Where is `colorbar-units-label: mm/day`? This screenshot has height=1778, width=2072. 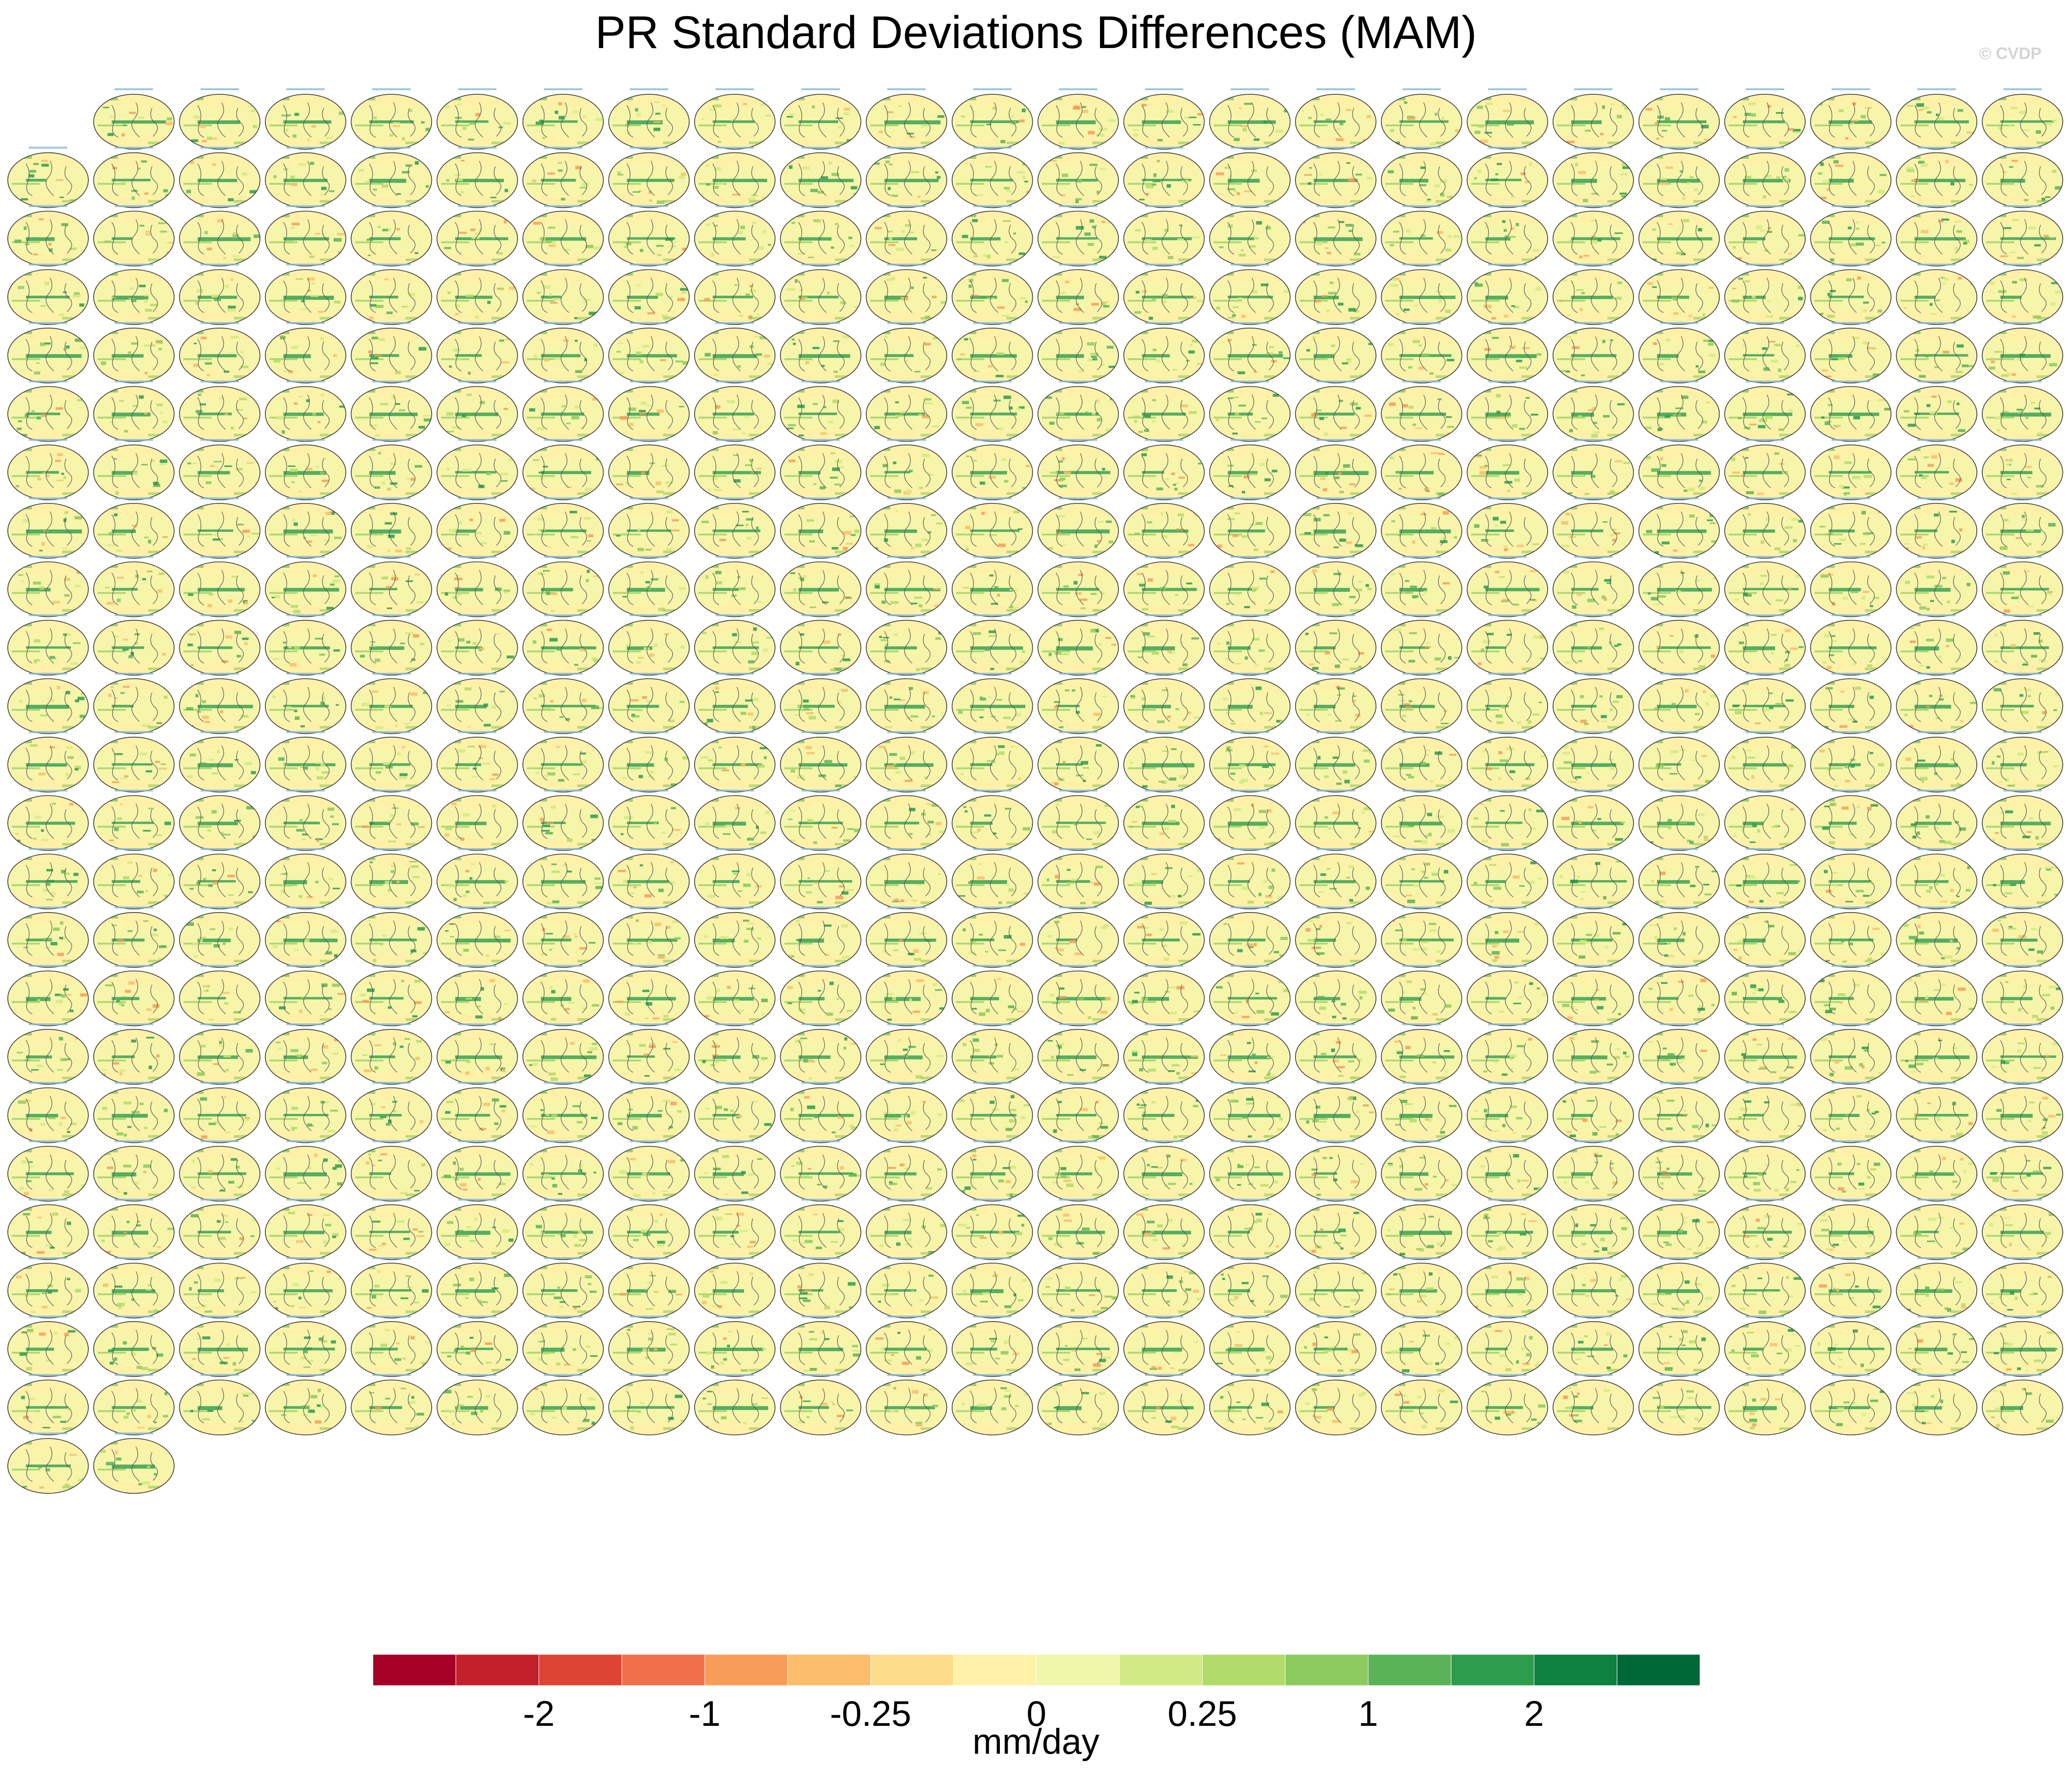 colorbar-units-label: mm/day is located at coordinates (1036, 1741).